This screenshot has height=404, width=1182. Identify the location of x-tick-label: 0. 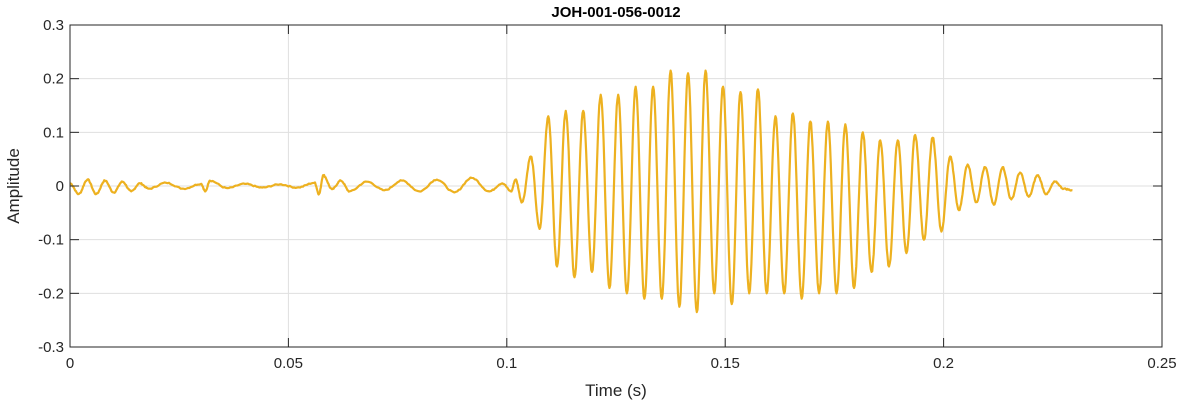
(70, 363).